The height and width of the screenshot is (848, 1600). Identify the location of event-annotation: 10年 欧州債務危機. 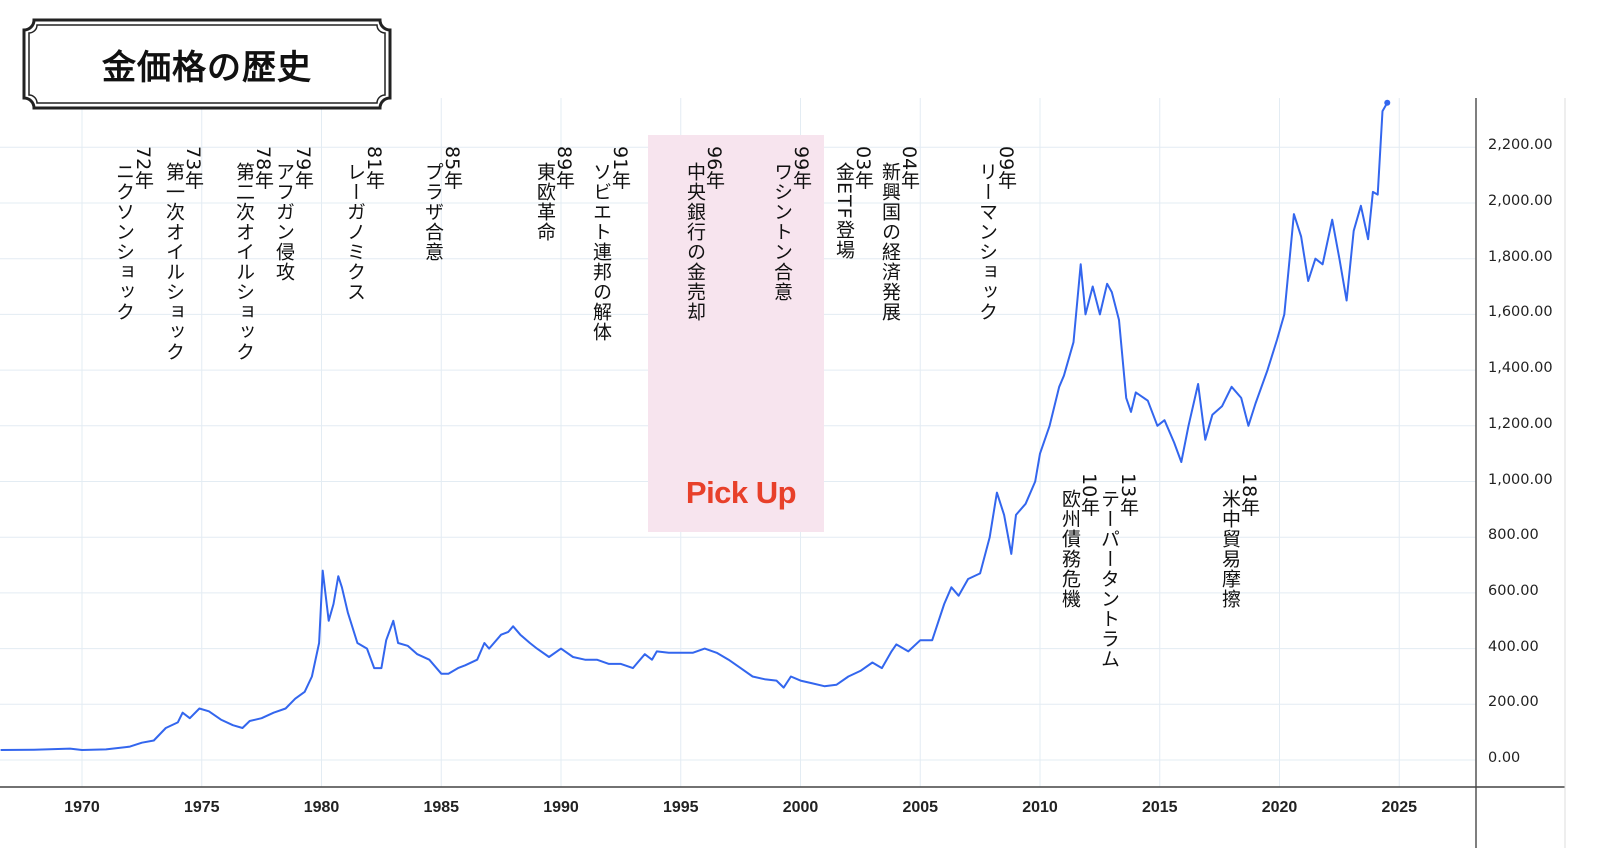
(1079, 541).